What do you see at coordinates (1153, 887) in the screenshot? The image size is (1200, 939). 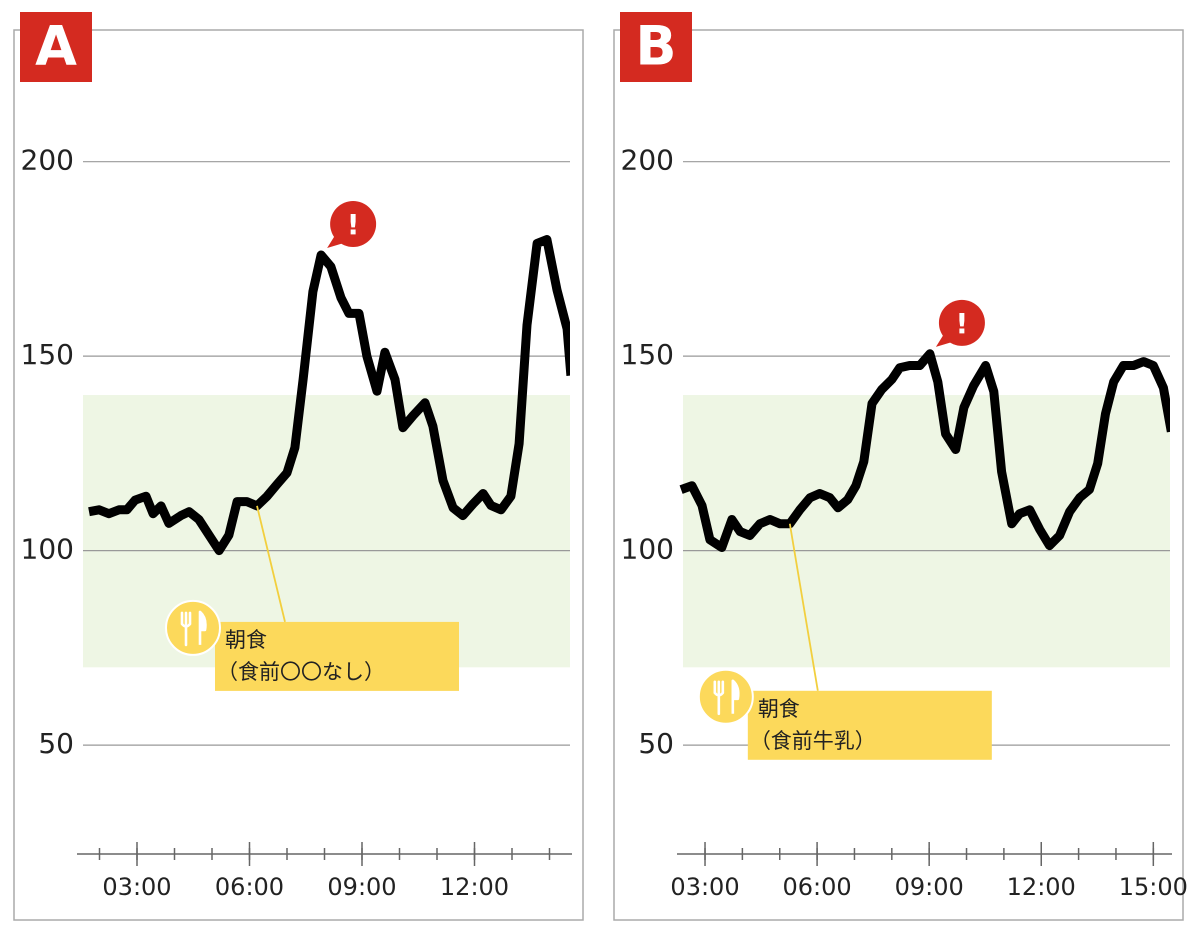 I see `x-tick-label: 15:00` at bounding box center [1153, 887].